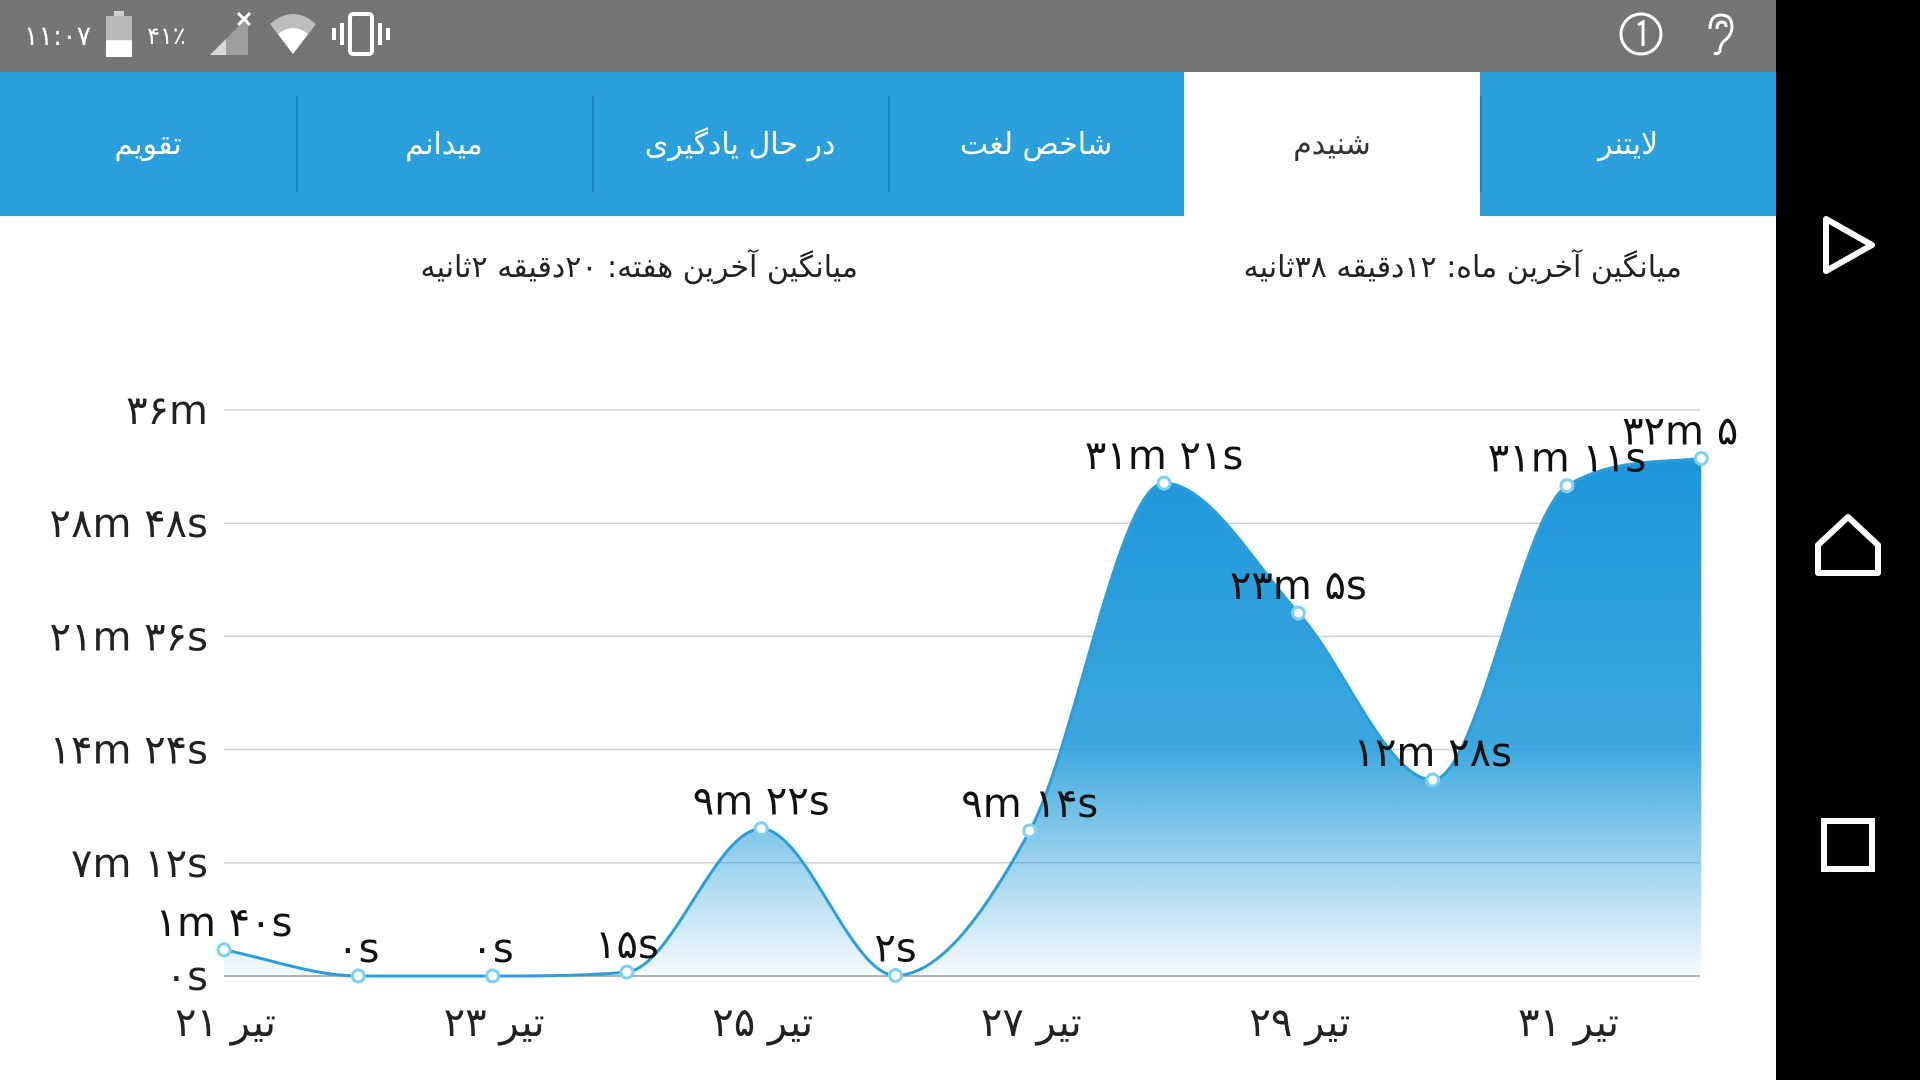  I want to click on weekly-average: میانگین آخرین هفته: ۲۰دقیقه ۲ثانیه, so click(639, 267).